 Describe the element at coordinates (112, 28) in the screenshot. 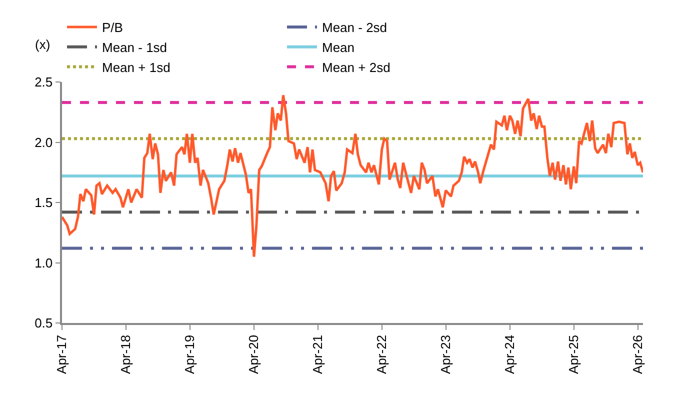

I see `legend-label: P/B` at that location.